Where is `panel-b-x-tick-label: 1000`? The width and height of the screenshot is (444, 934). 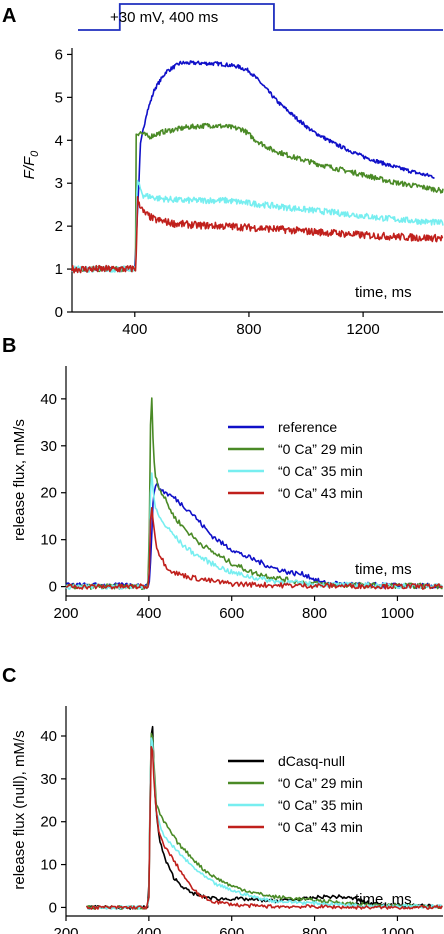
panel-b-x-tick-label: 1000 is located at coordinates (397, 613).